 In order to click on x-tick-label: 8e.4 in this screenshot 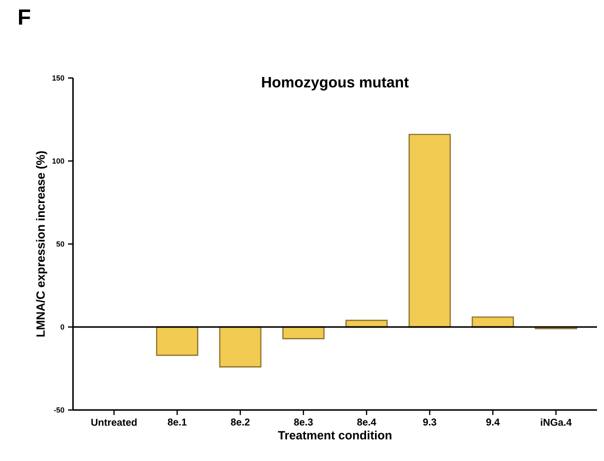, I will do `click(366, 422)`.